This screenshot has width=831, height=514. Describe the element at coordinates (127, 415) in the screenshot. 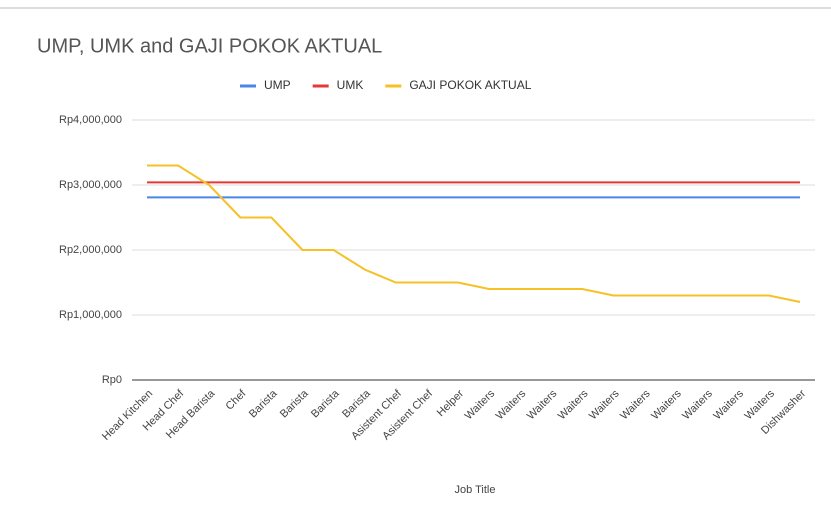

I see `x-tick-label: Head Kitchen` at that location.